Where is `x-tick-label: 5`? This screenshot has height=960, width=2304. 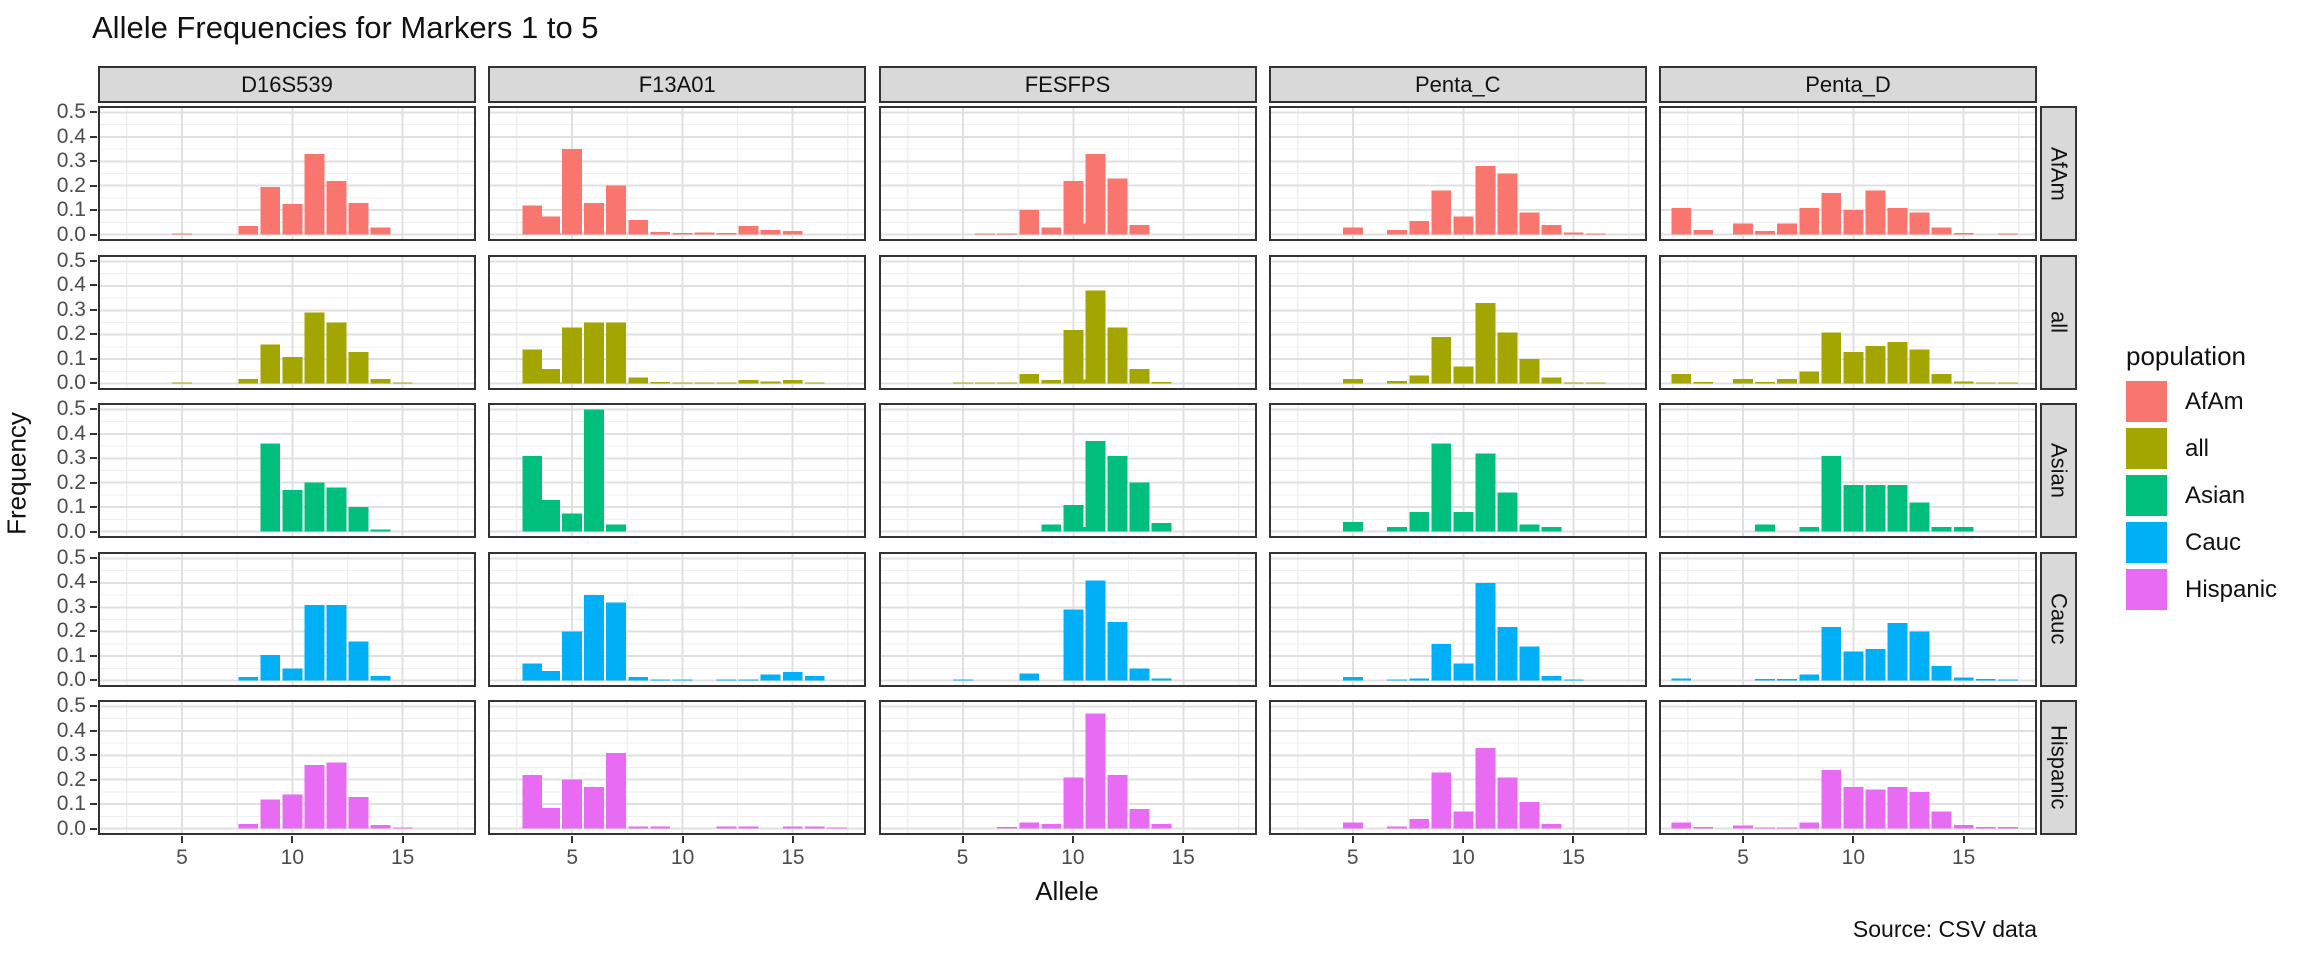
x-tick-label: 5 is located at coordinates (182, 857).